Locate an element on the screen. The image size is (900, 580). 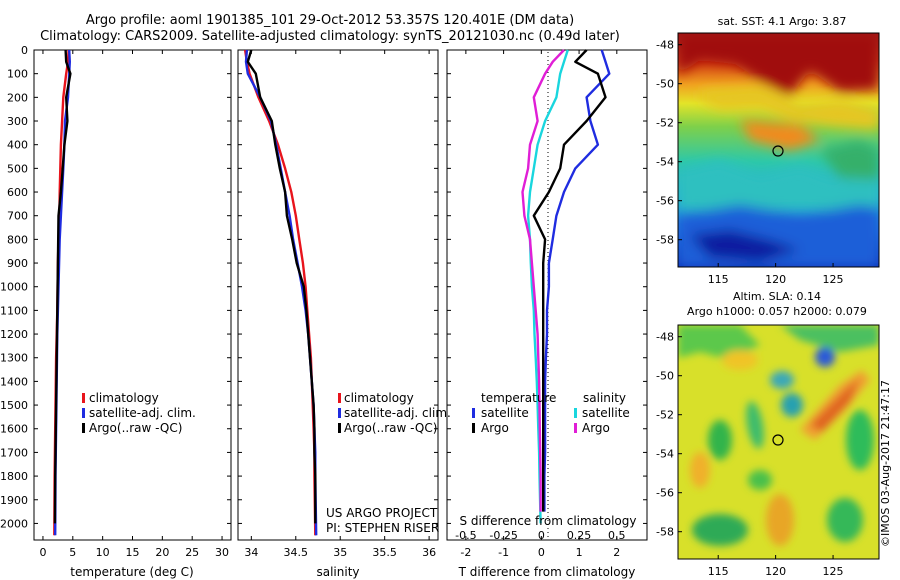
series-line-temperature-satellite is located at coordinates (577, 280).